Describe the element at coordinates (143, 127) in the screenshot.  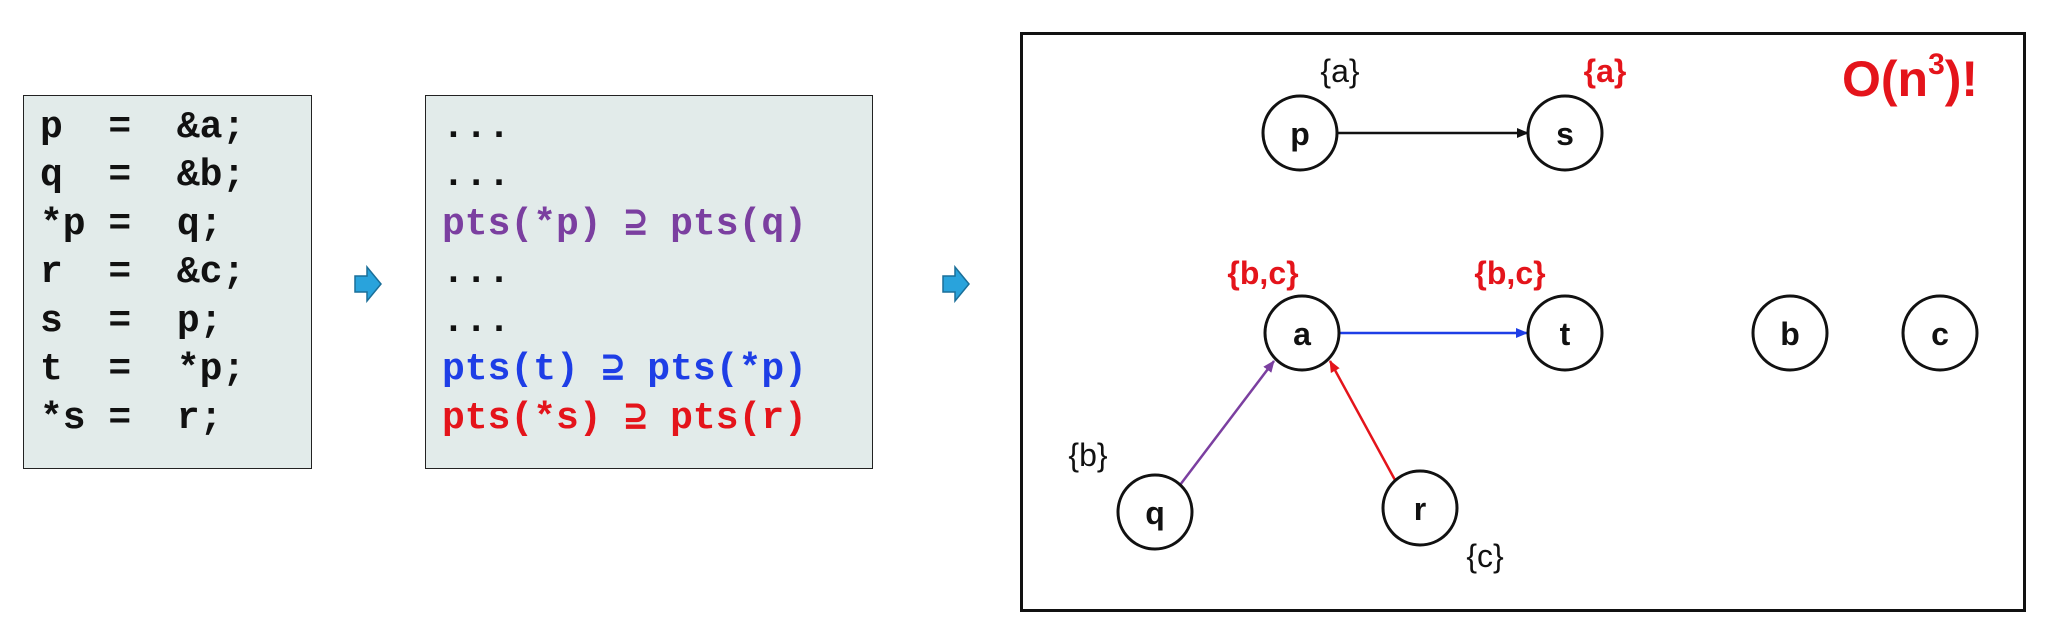
I see `code-line: p = &a;` at that location.